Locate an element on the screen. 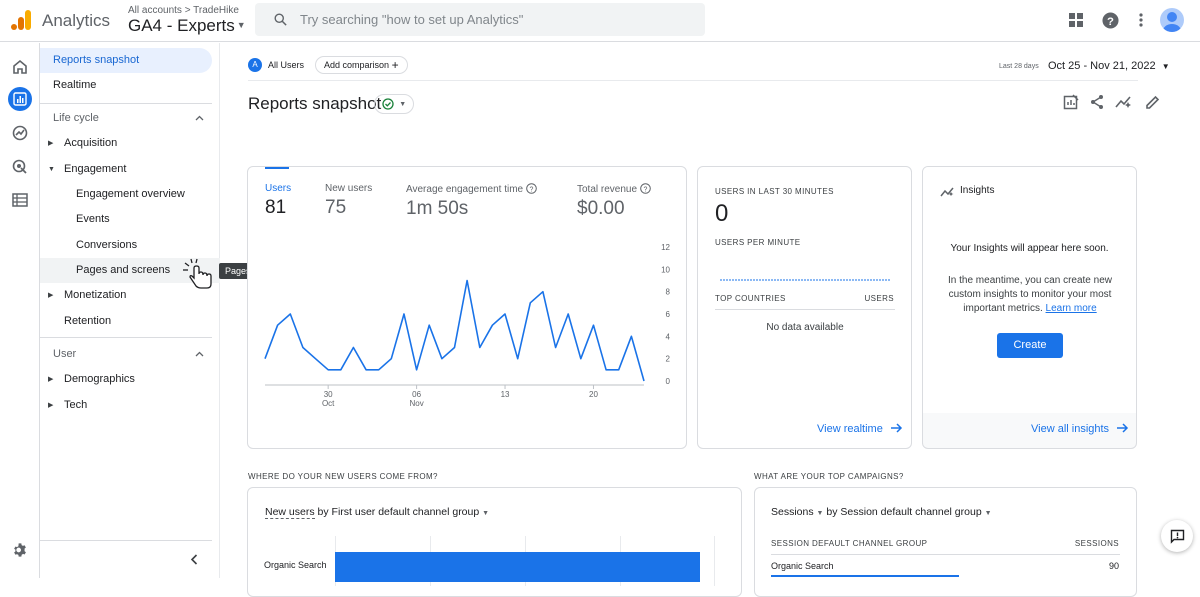 Image resolution: width=1200 pixels, height=597 pixels. nav-demographics: ▶ Demographics is located at coordinates (126, 379).